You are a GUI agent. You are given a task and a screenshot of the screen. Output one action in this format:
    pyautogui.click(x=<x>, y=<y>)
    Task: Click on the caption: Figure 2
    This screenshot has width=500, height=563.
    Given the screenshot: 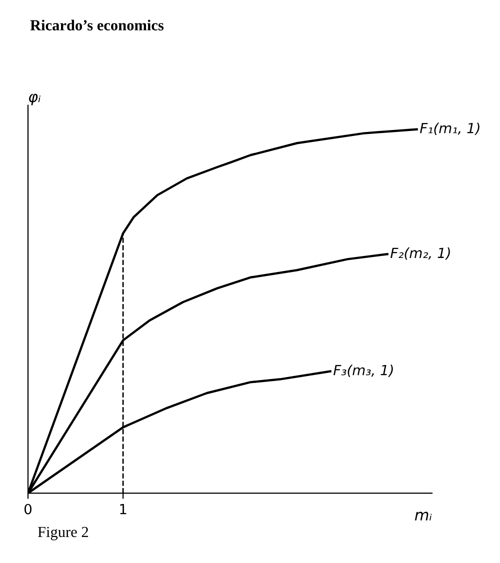 What is the action you would take?
    pyautogui.click(x=63, y=533)
    